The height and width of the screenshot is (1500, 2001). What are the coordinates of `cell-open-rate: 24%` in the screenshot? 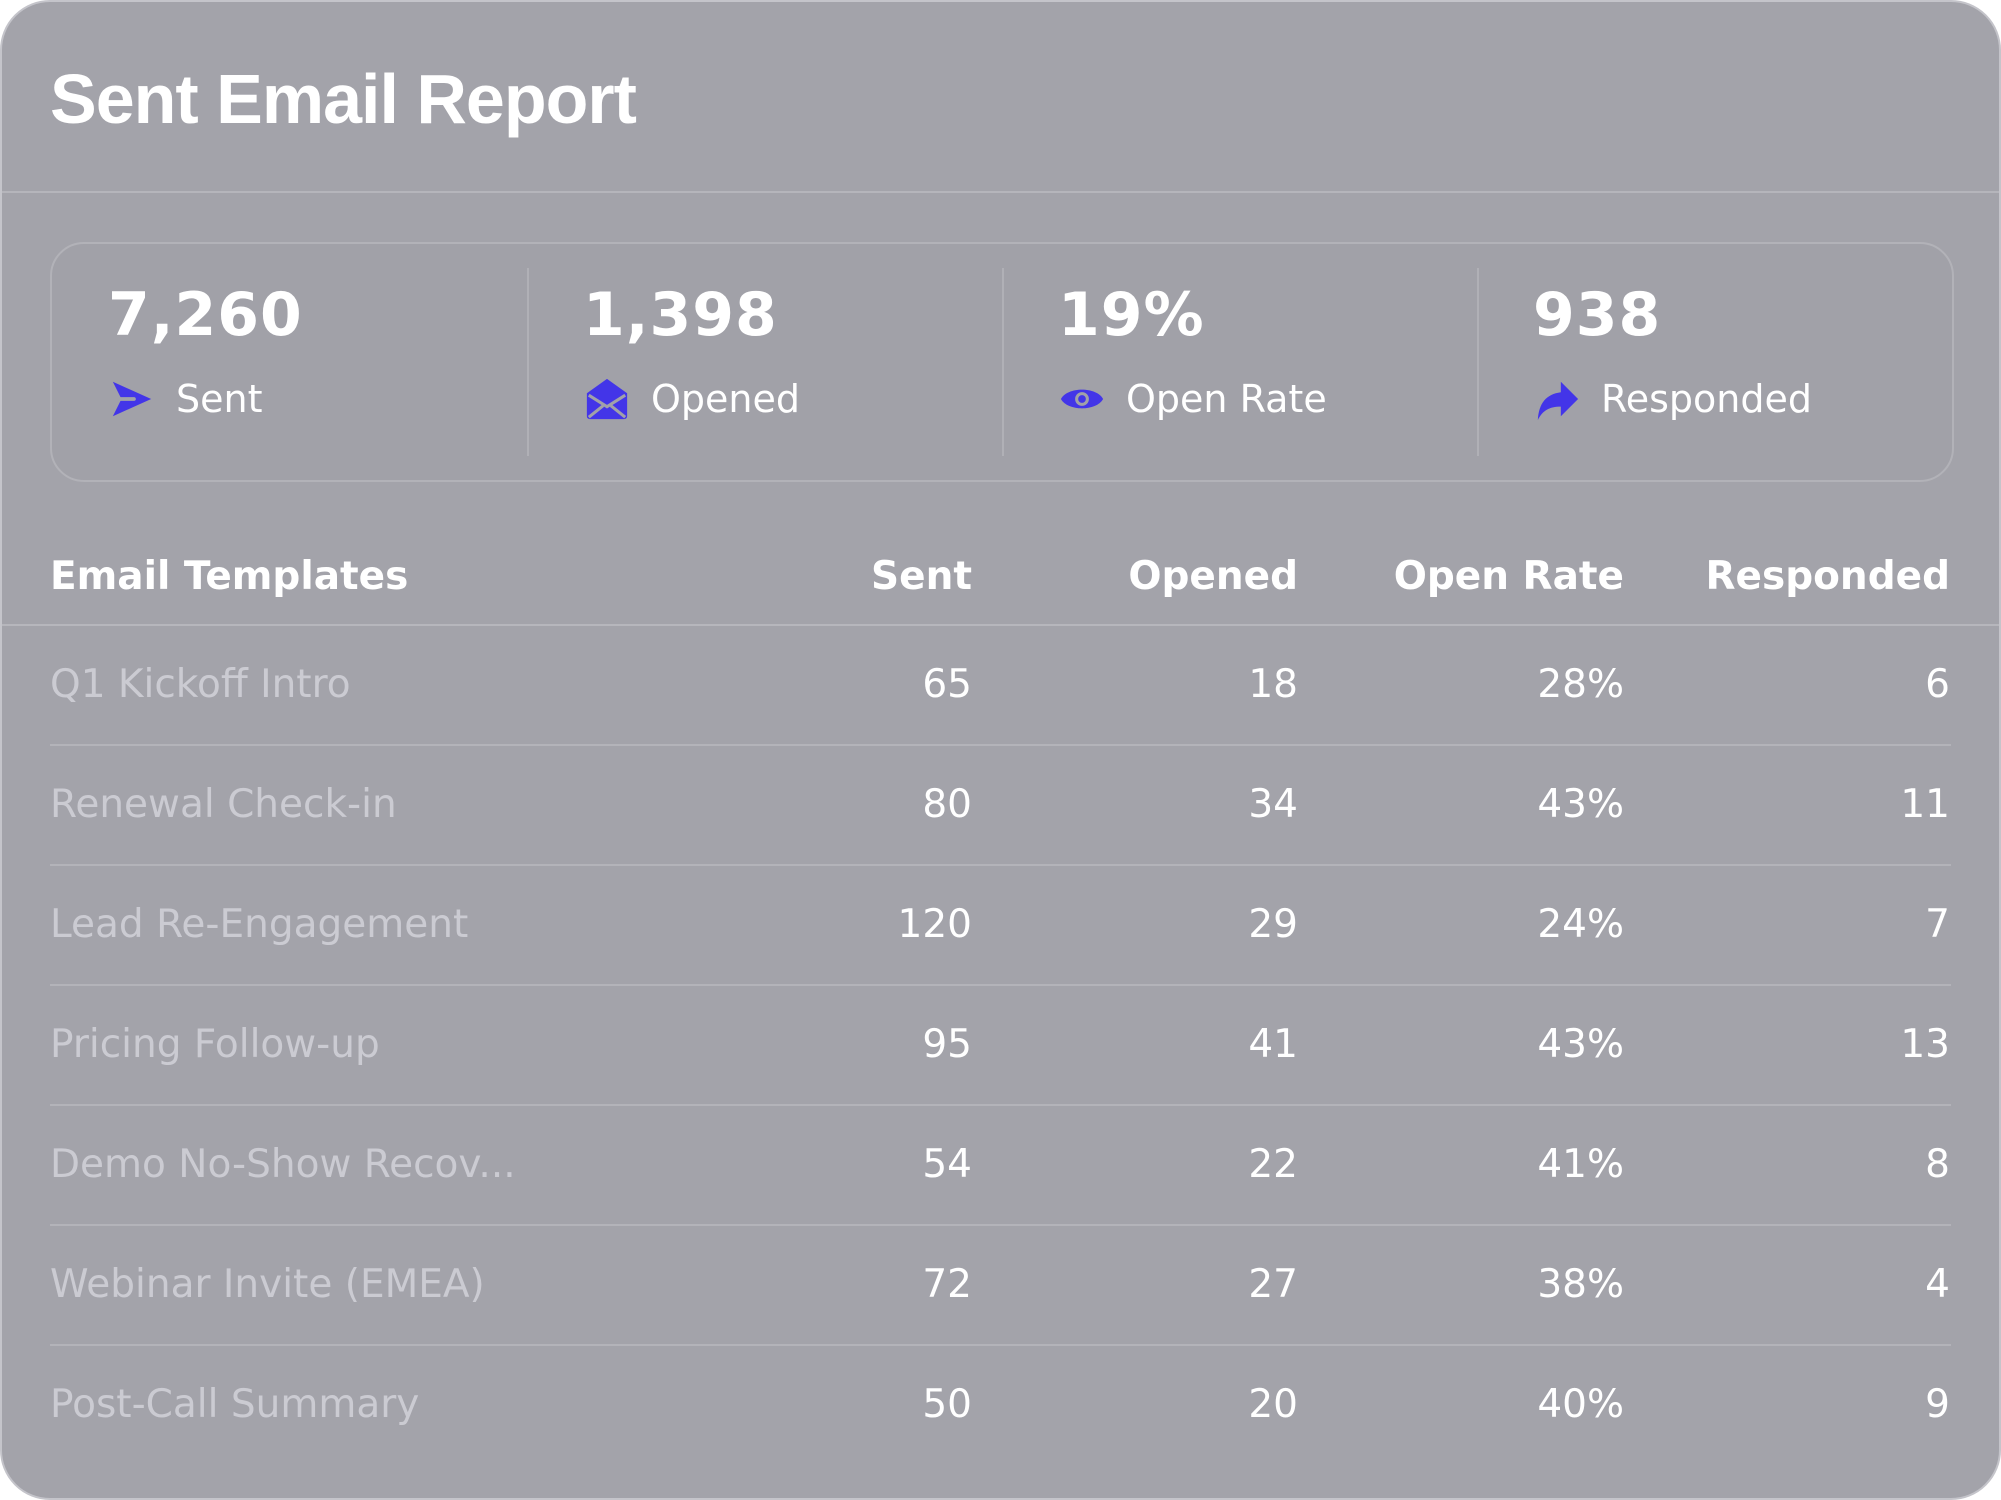 It's located at (1580, 924).